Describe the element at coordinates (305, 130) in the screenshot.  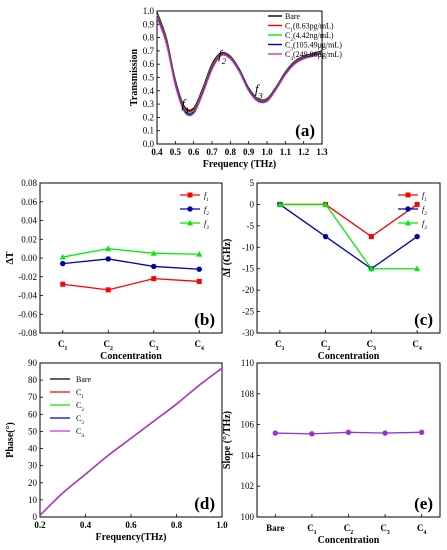
I see `panel-label: (a)` at that location.